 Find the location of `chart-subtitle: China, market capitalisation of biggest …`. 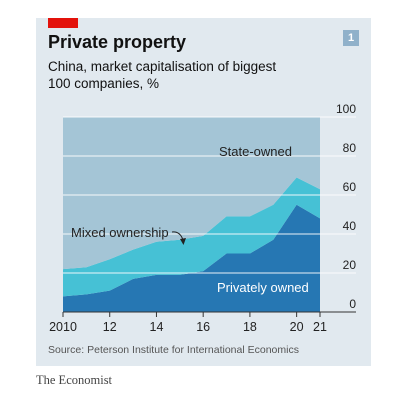

chart-subtitle: China, market capitalisation of biggest … is located at coordinates (162, 75).